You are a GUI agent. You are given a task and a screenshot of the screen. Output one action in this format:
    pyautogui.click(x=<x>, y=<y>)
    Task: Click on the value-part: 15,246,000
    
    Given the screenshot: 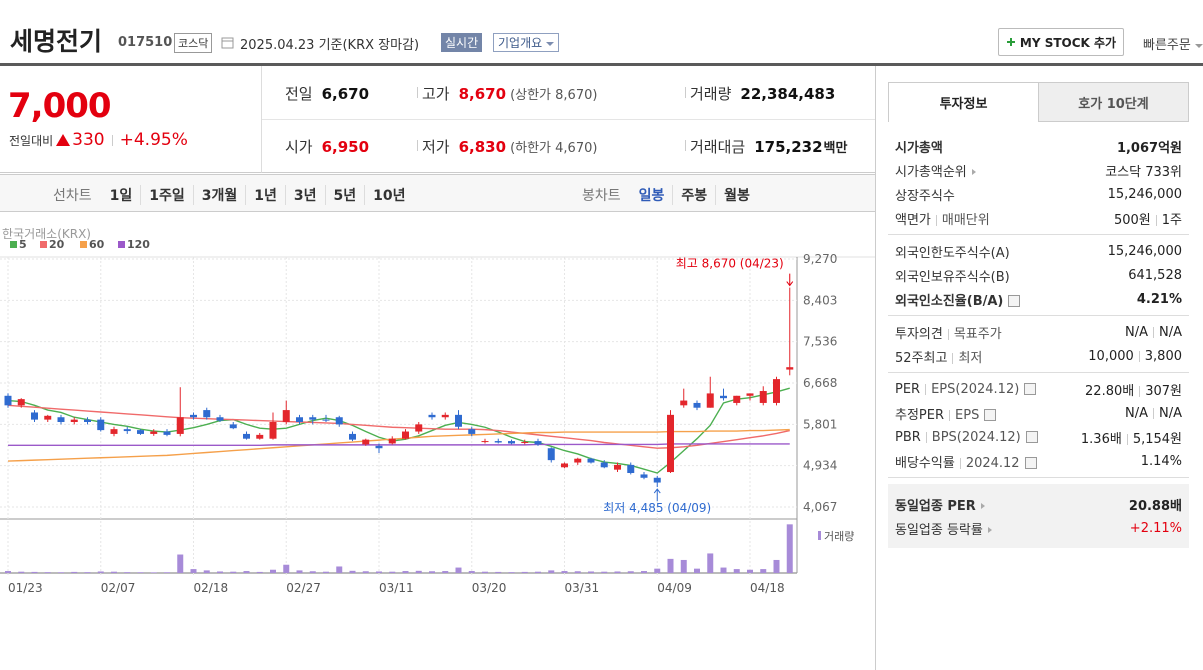 What is the action you would take?
    pyautogui.click(x=1144, y=251)
    